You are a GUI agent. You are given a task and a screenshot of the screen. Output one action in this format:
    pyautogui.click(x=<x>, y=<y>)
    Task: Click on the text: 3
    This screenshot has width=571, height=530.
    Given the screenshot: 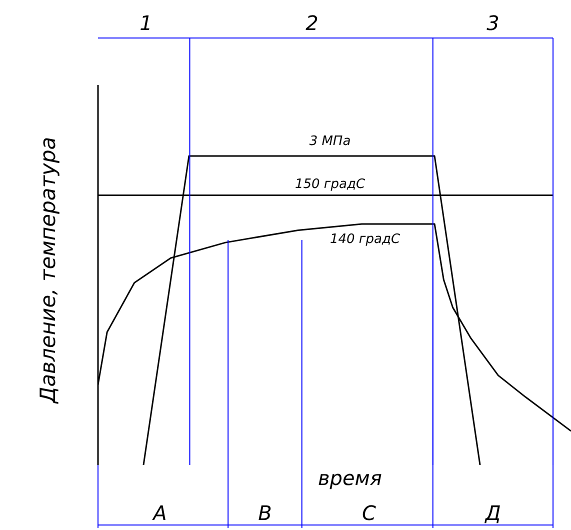 What is the action you would take?
    pyautogui.click(x=493, y=23)
    